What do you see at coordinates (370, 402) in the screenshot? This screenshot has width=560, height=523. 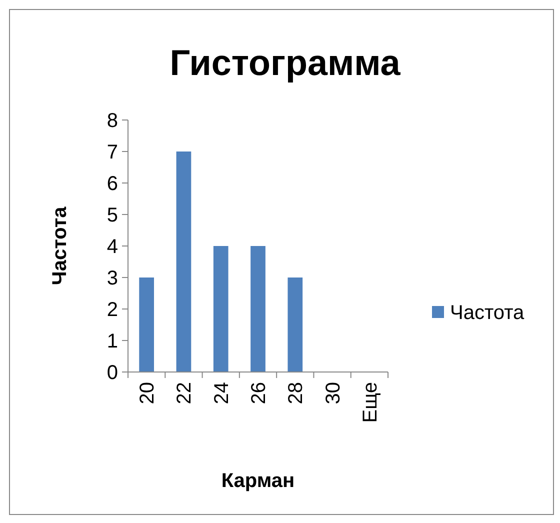 I see `x-tick-label: Еще` at bounding box center [370, 402].